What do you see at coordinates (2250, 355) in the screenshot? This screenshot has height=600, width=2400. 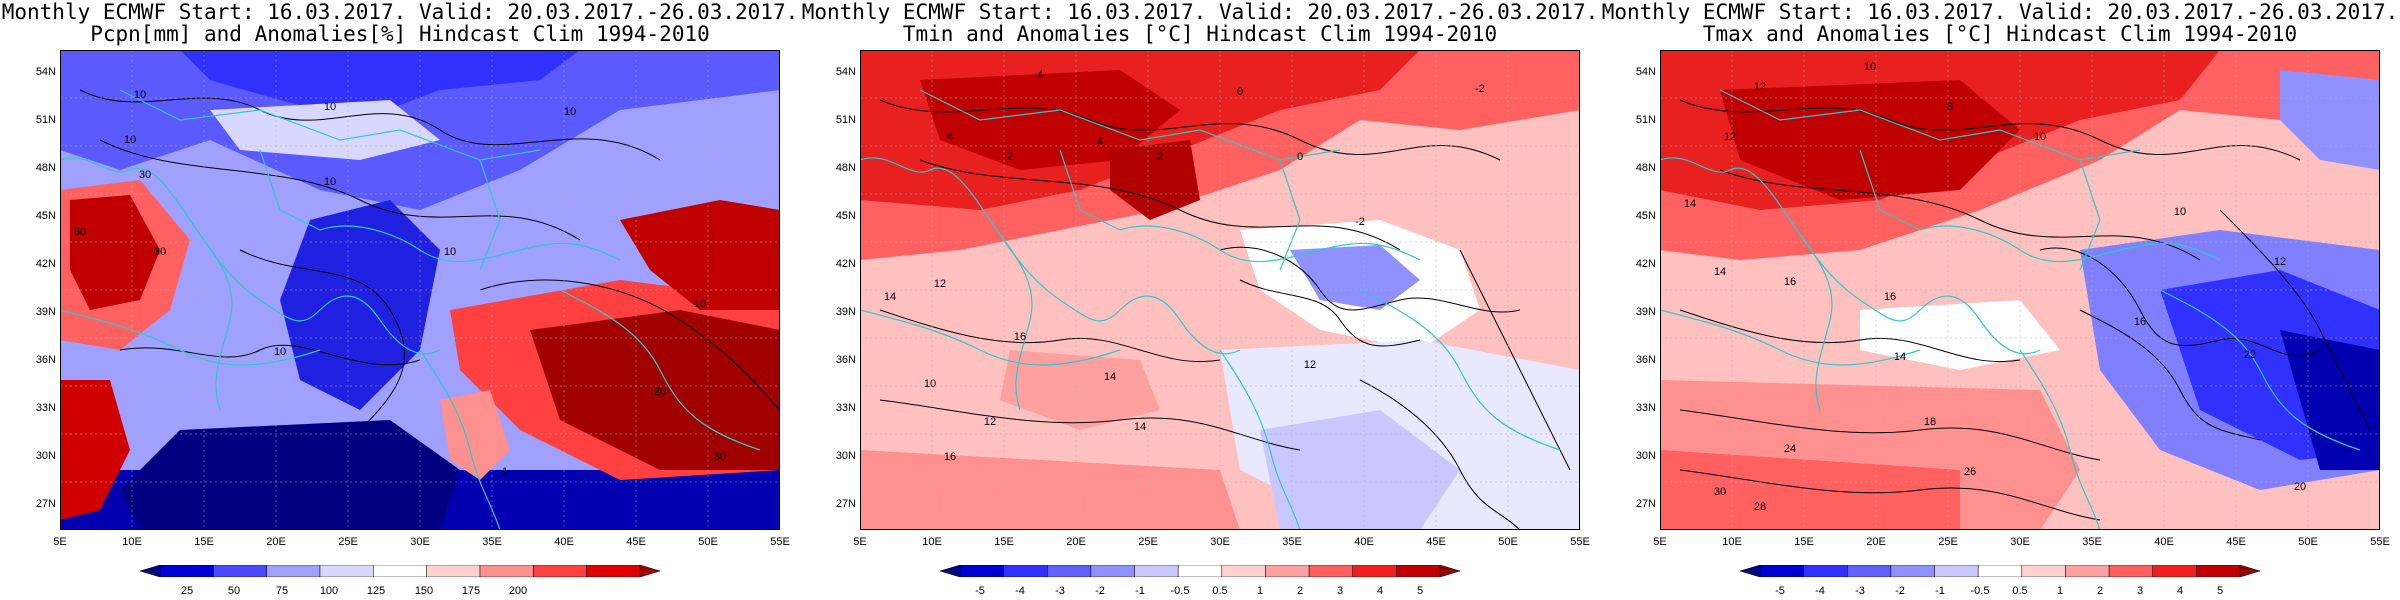 I see `contour-label: 22` at bounding box center [2250, 355].